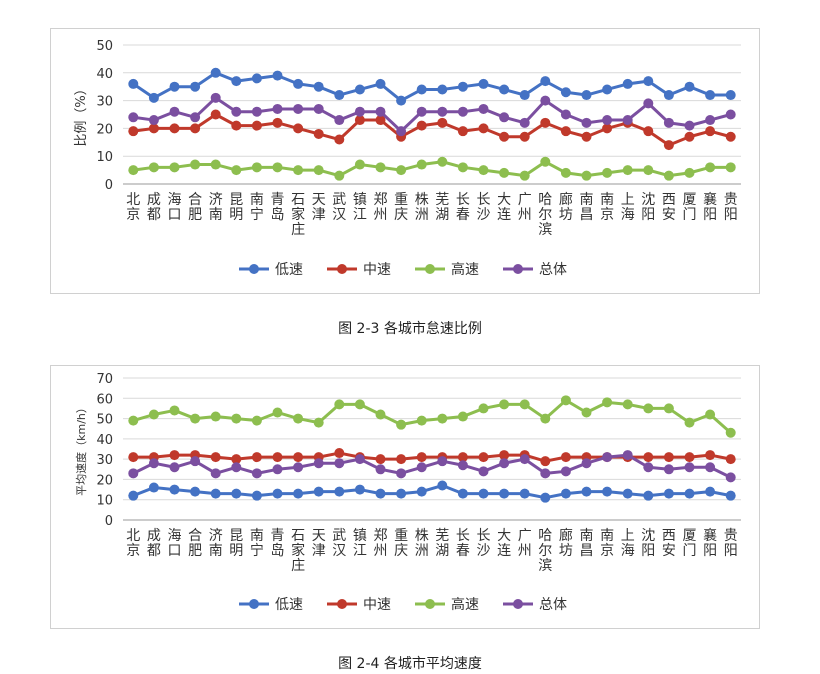 The image size is (820, 674). Describe the element at coordinates (525, 207) in the screenshot. I see `x-category-label: 广州` at that location.